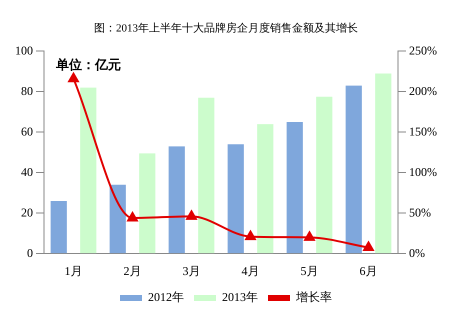 The height and width of the screenshot is (322, 452). I want to click on chart-title: 图：2013年上半年十大品牌房企月度销售金额及其增长, so click(226, 27).